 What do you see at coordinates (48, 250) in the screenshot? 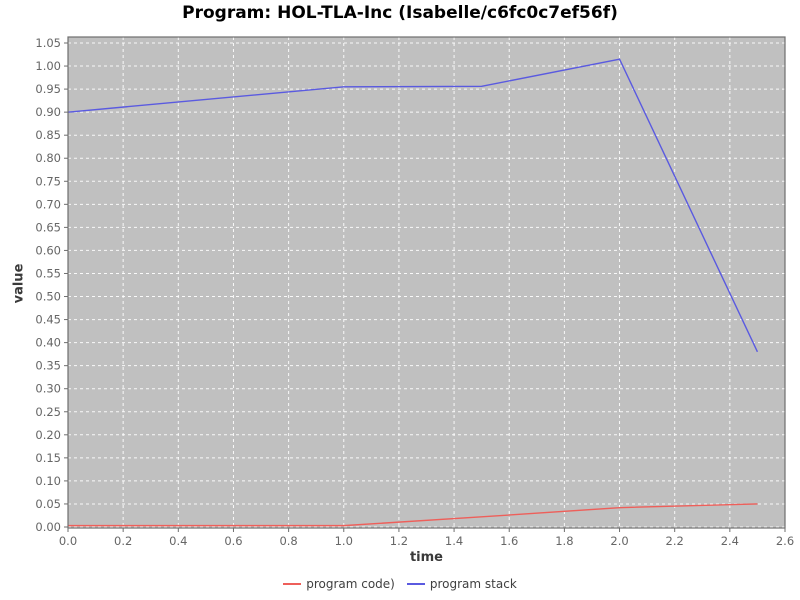
I see `y-tick-label: 0.60` at bounding box center [48, 250].